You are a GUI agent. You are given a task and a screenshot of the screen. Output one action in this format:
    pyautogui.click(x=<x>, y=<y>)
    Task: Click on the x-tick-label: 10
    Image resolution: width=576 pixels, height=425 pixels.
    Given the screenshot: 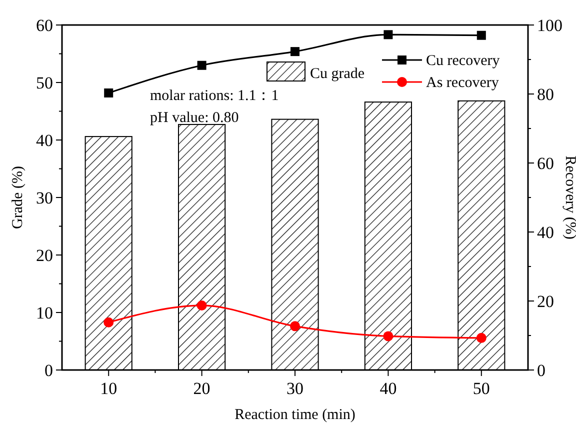 What is the action you would take?
    pyautogui.click(x=109, y=388)
    